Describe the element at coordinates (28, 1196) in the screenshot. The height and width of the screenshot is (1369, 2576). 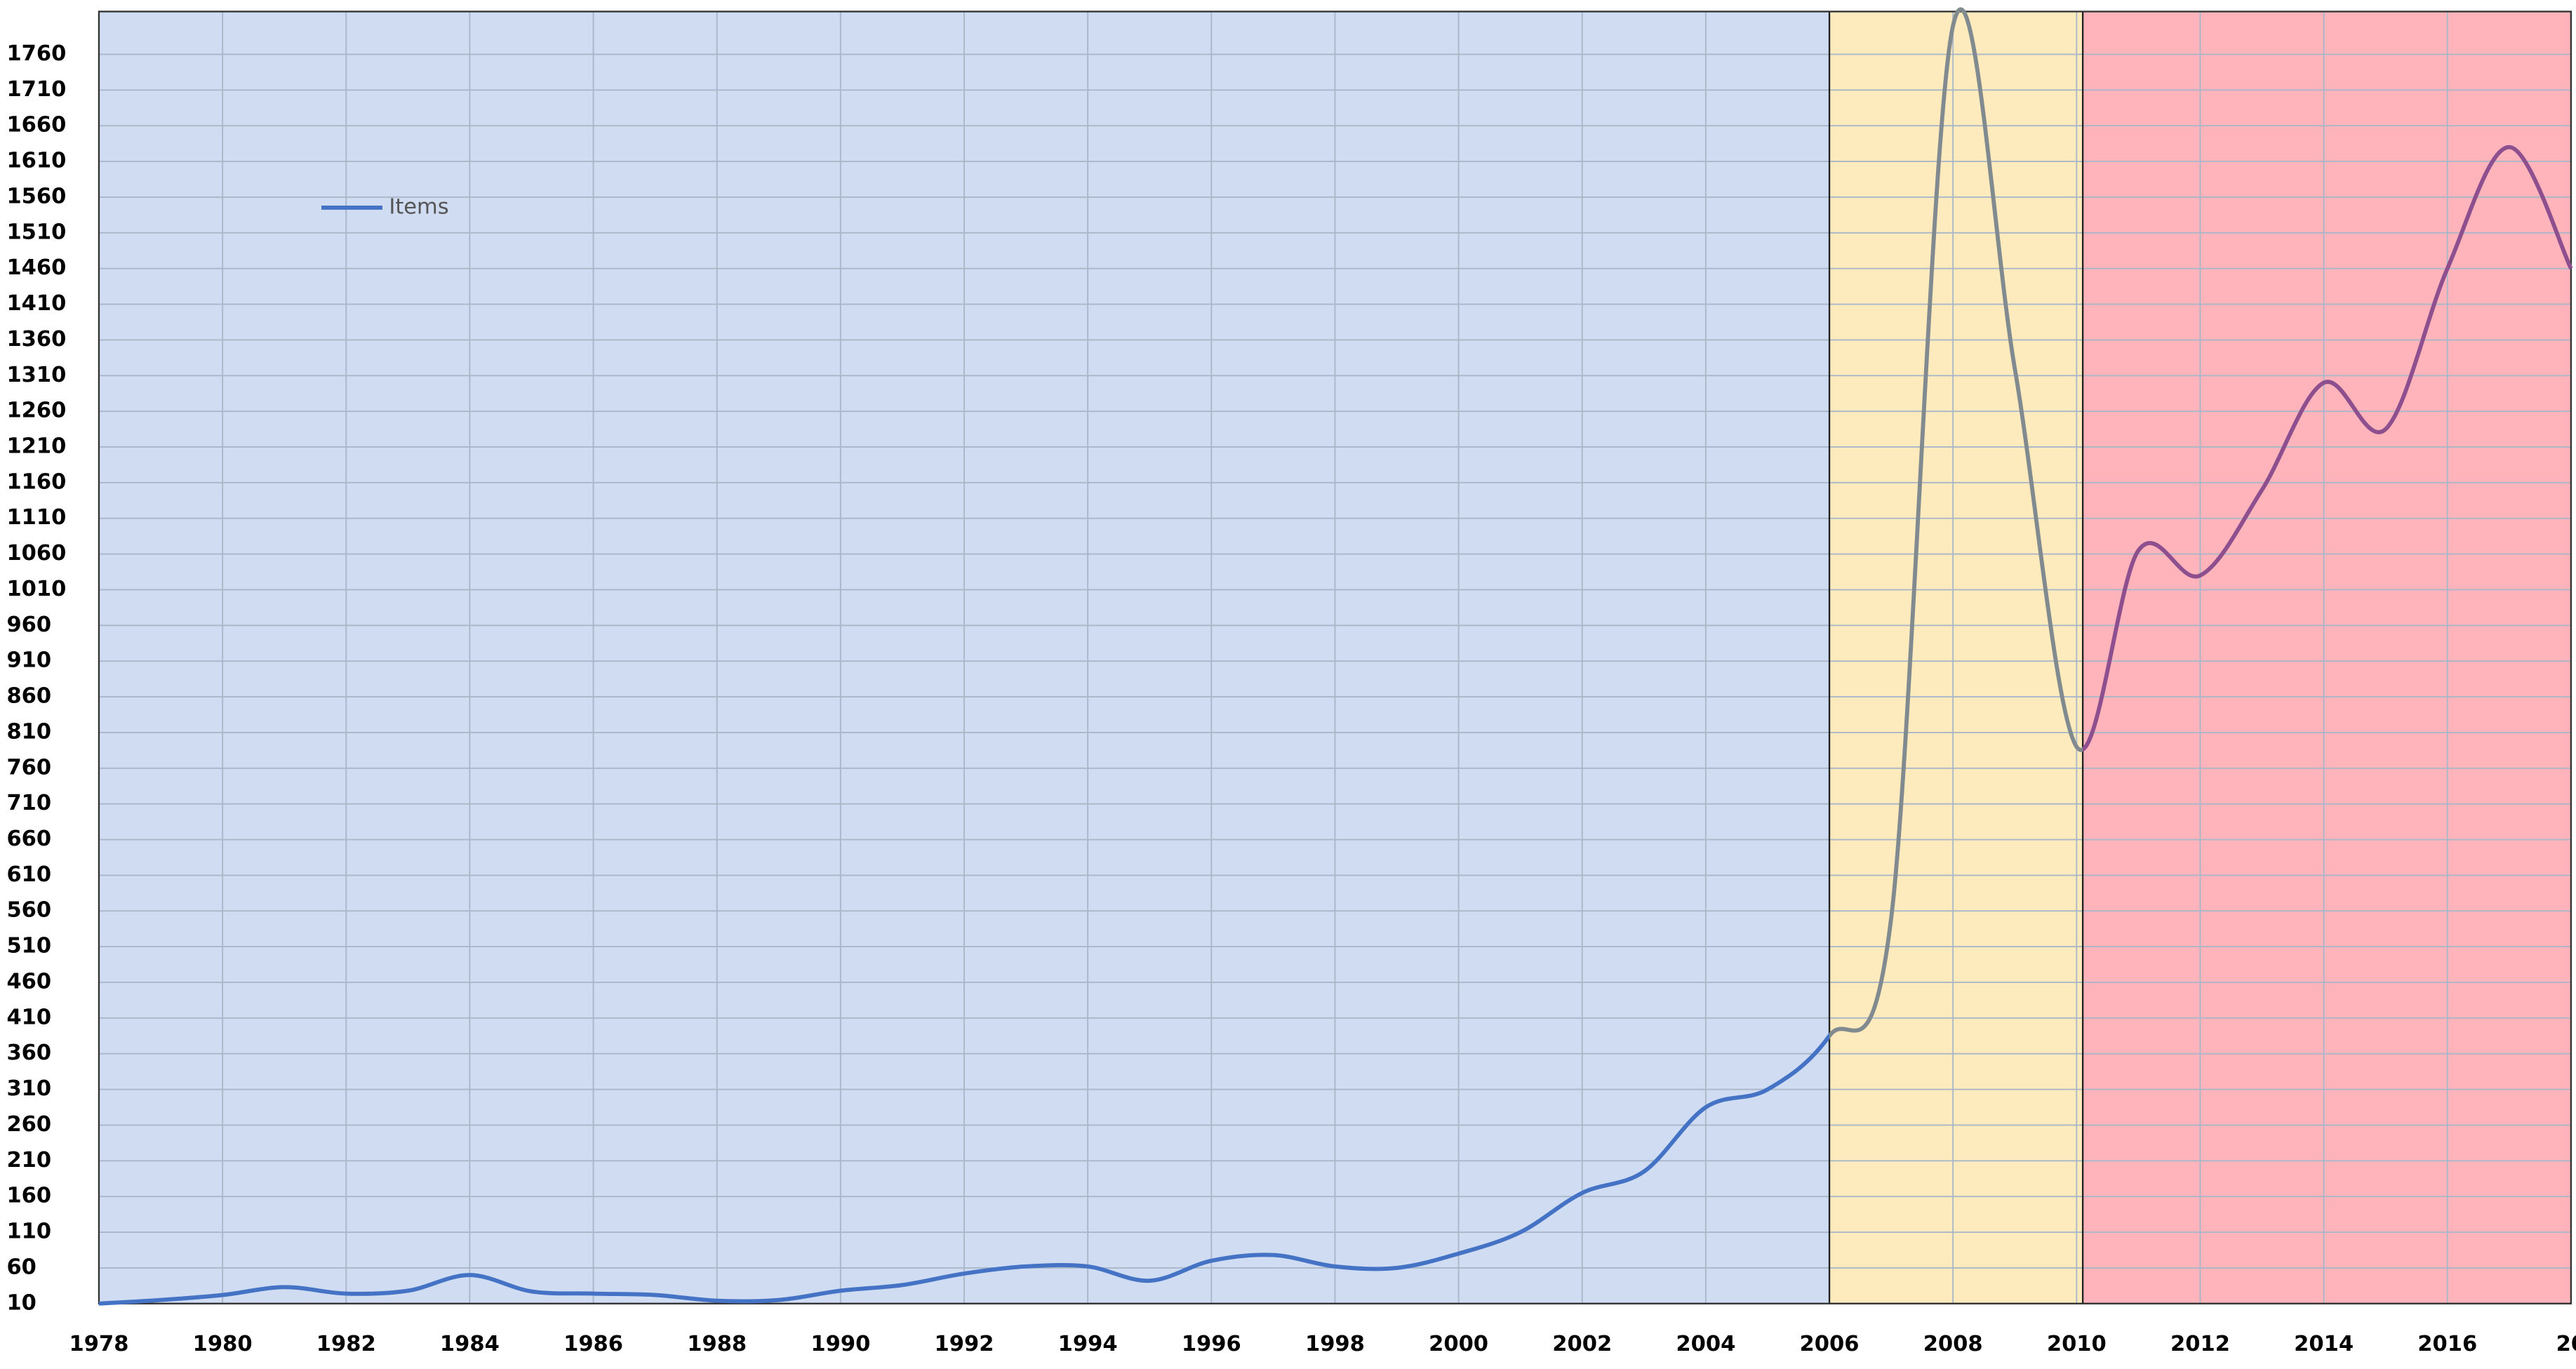
I see `y-tick-label: 160` at that location.